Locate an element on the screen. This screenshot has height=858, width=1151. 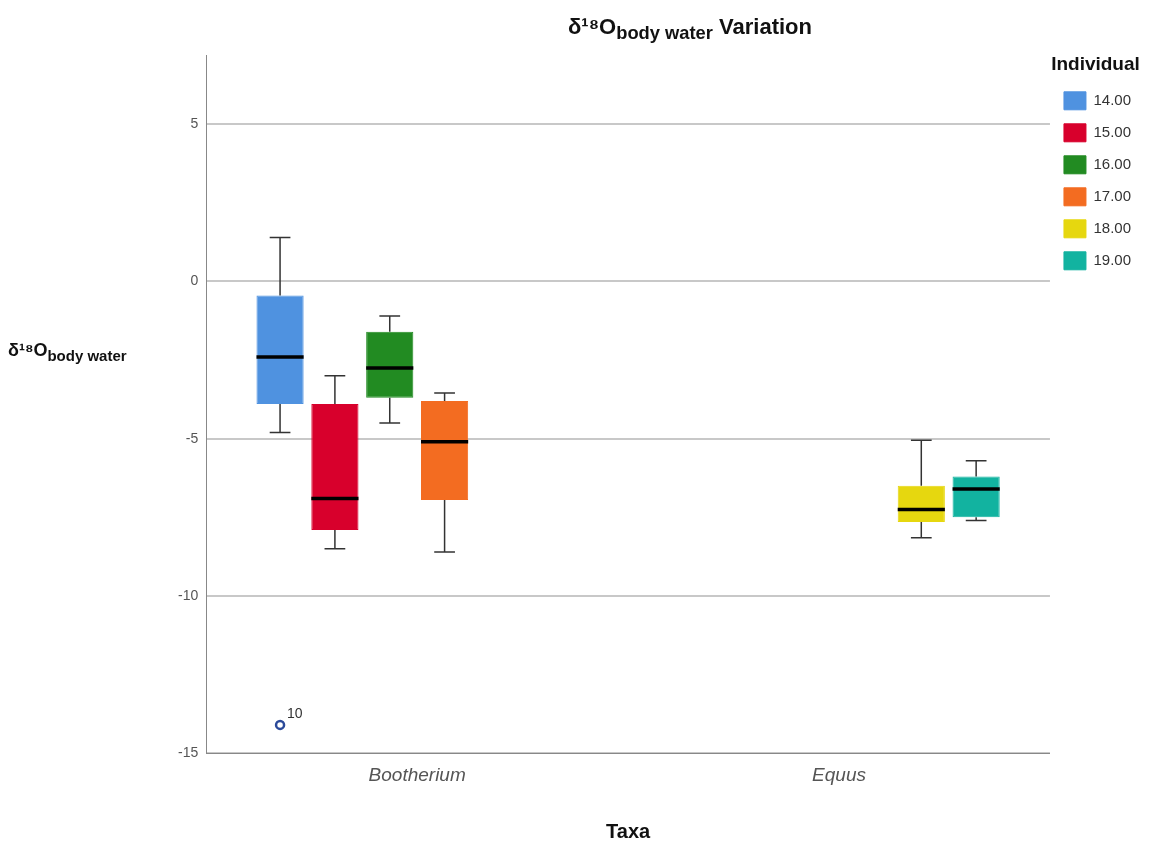
legend-title: Individual is located at coordinates (1095, 63).